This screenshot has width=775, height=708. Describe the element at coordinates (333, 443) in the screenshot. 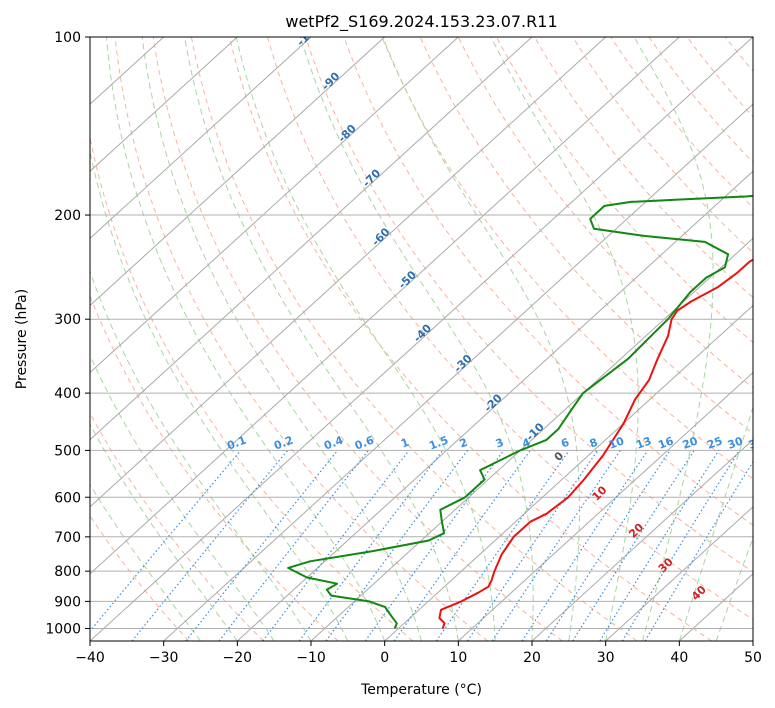

I see `mixing-ratio-label: 0.4` at that location.